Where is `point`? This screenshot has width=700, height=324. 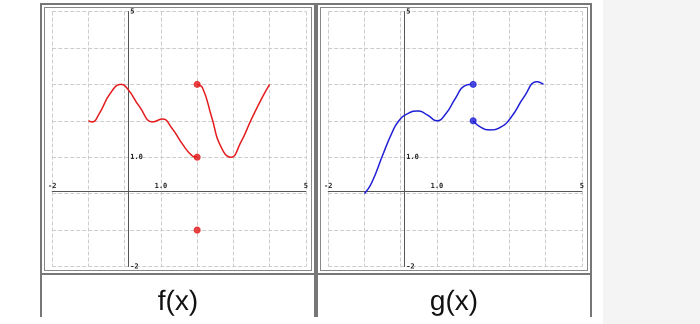 point is located at coordinates (197, 230).